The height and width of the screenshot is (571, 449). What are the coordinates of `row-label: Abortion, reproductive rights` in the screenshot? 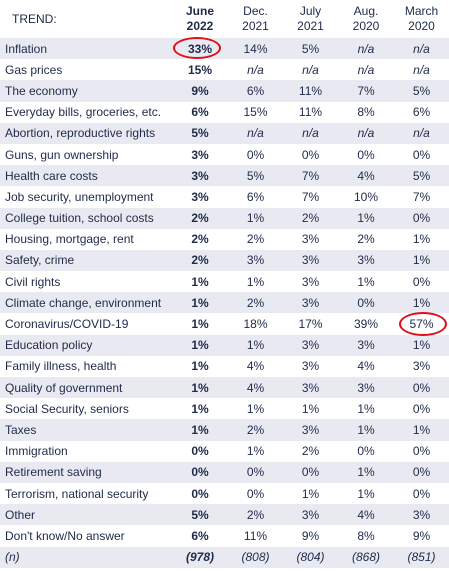 It's located at (86, 133).